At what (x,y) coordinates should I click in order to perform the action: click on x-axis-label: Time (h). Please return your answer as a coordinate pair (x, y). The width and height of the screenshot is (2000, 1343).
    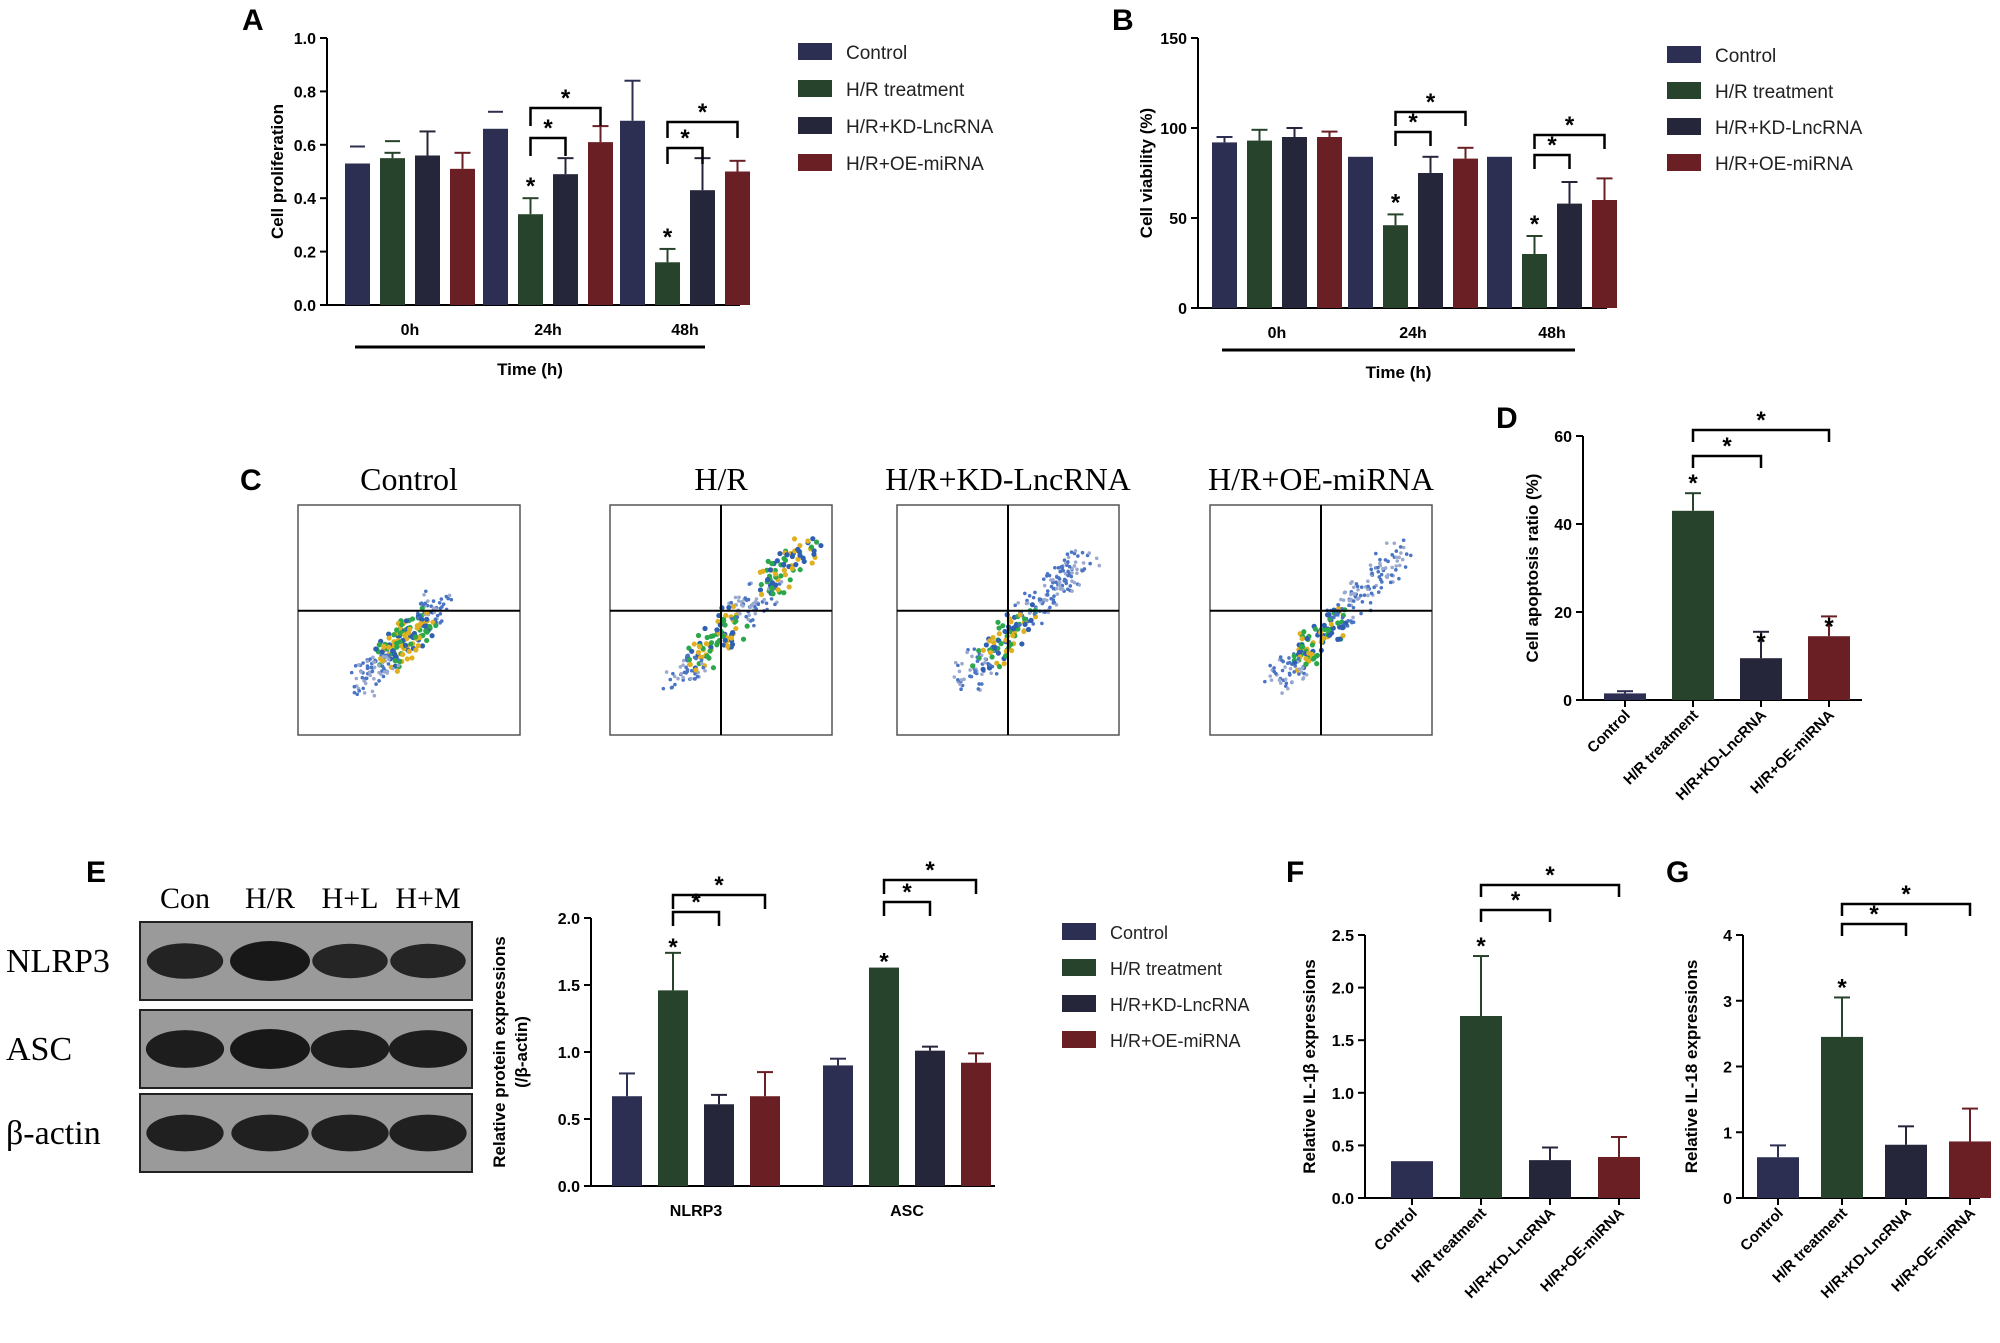
    Looking at the image, I should click on (1399, 372).